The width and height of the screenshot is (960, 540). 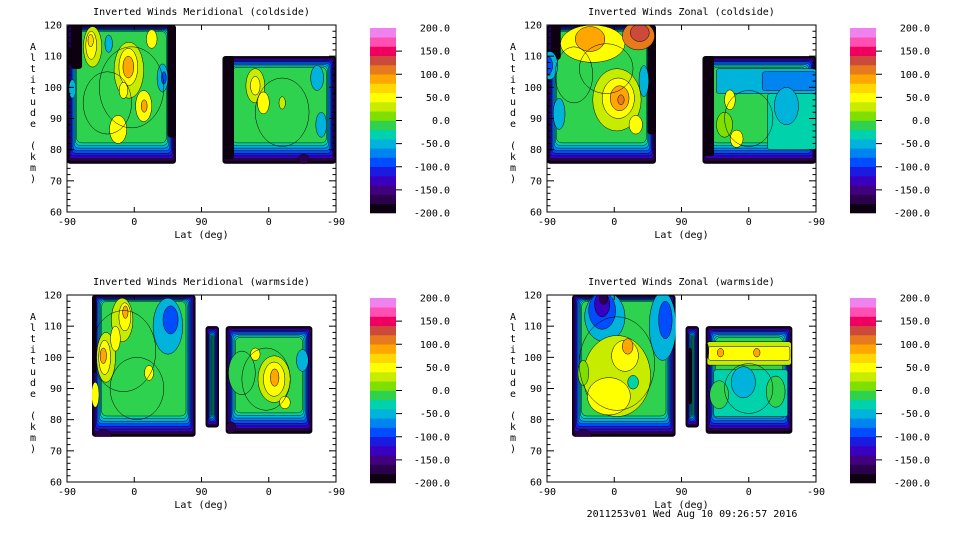 What do you see at coordinates (681, 12) in the screenshot?
I see `panel-title: Inverted Winds Zonal (coldside)` at bounding box center [681, 12].